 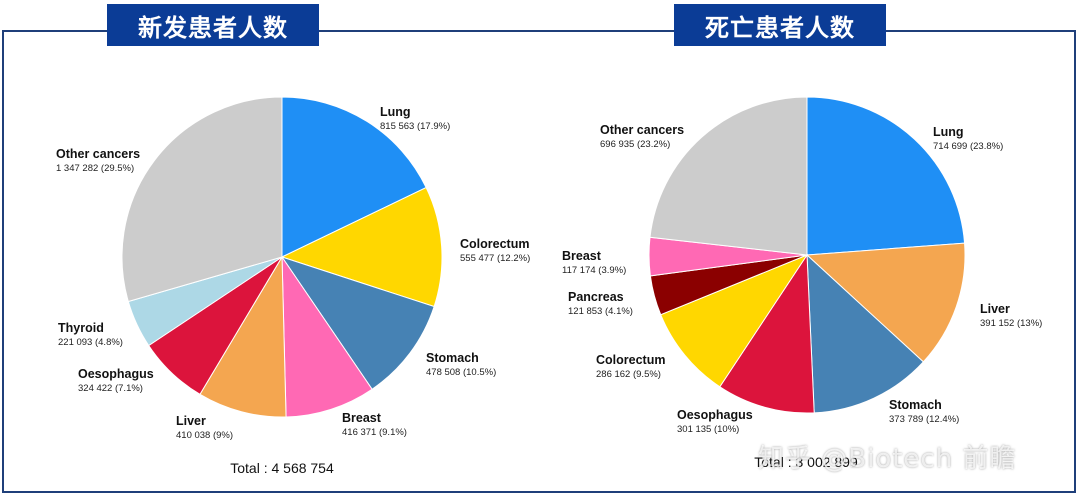 What do you see at coordinates (995, 309) in the screenshot?
I see `death-label-liver: Liver` at bounding box center [995, 309].